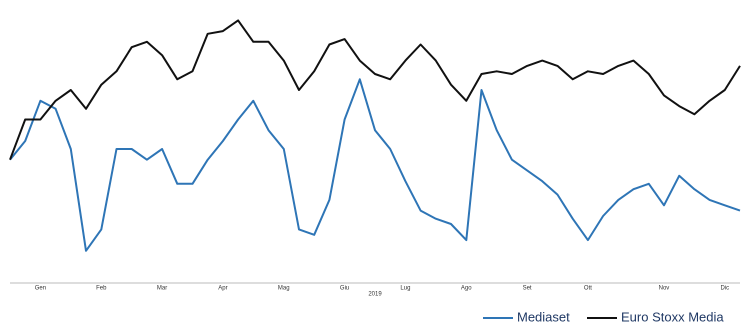  Describe the element at coordinates (344, 289) in the screenshot. I see `x-tick-label: Giu` at that location.